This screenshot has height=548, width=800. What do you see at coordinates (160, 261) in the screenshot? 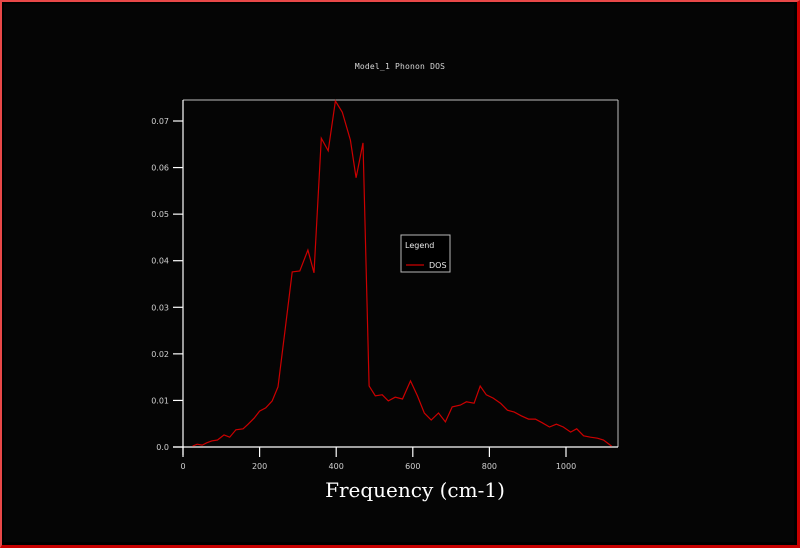
I see `y-tick-label: 0.04` at bounding box center [160, 261].